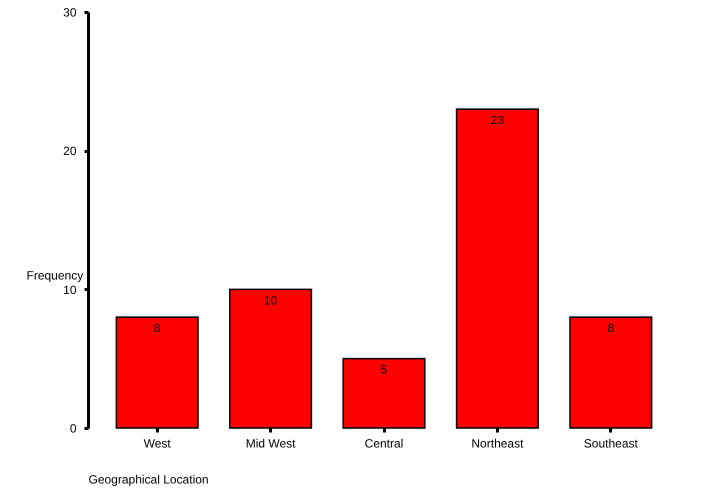 The width and height of the screenshot is (704, 497). I want to click on data-label: 23, so click(497, 120).